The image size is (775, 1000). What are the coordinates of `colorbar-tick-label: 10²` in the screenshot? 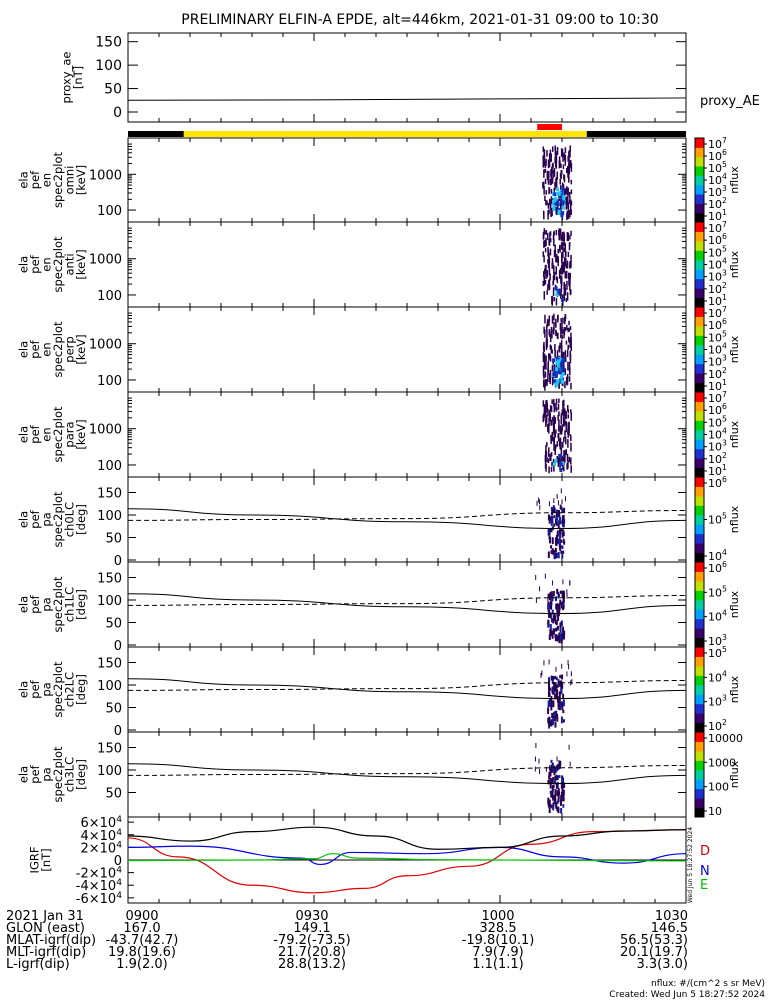 It's located at (717, 458).